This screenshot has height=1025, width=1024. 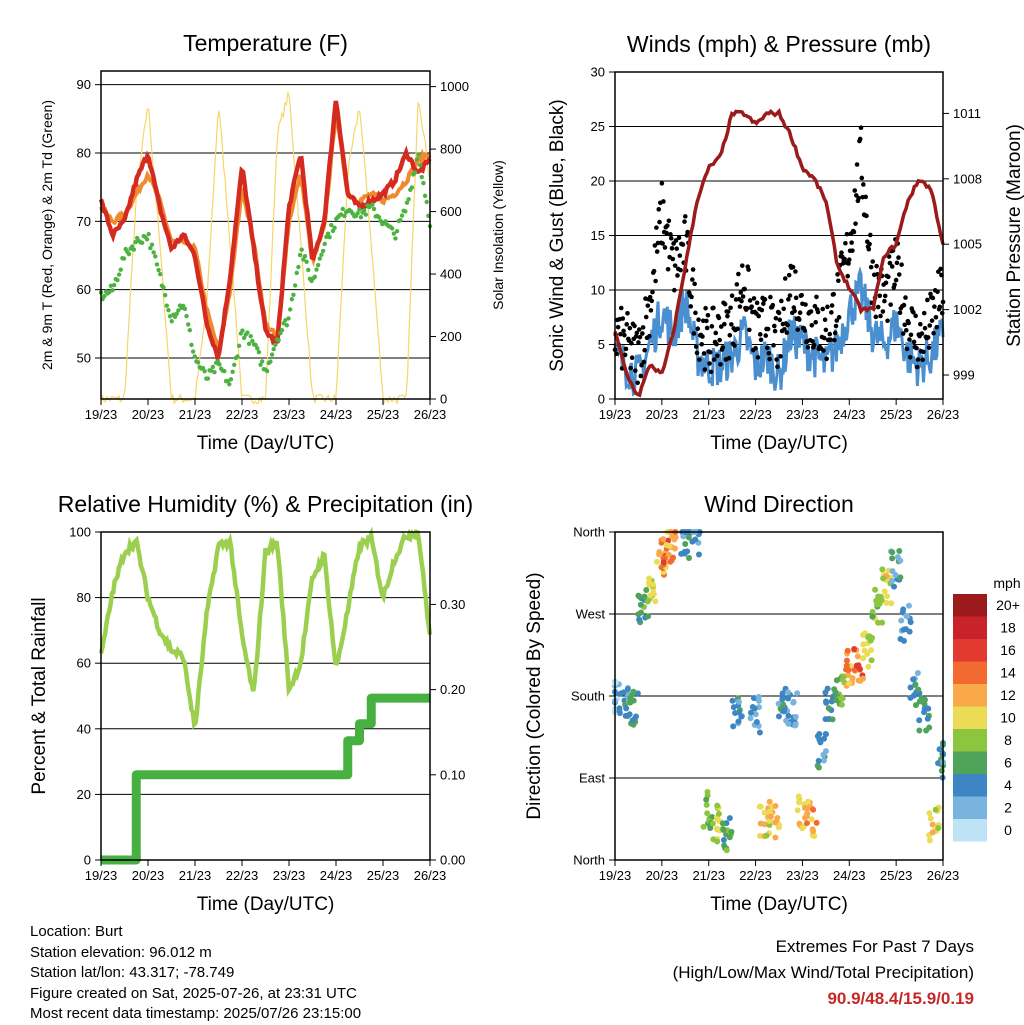 I want to click on y-tick-label: West, so click(x=591, y=614).